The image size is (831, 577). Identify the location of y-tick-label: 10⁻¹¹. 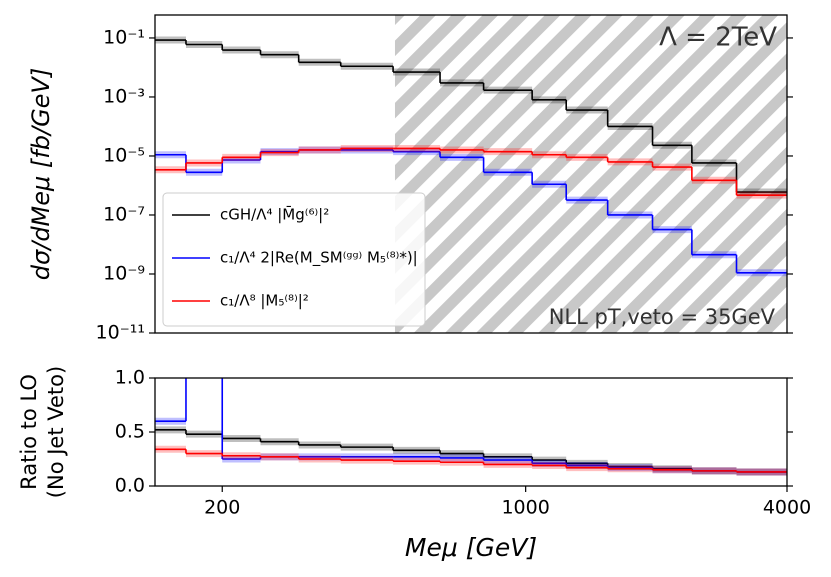
(120, 333).